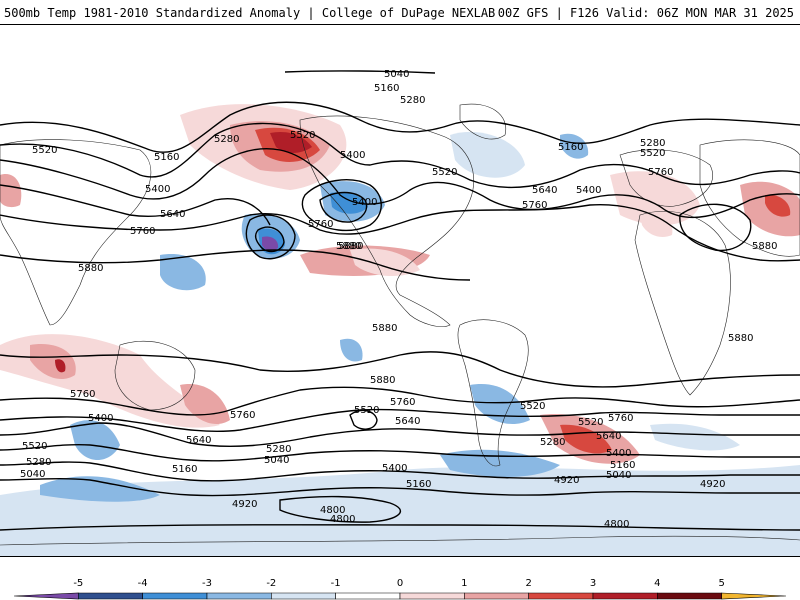  I want to click on colorbar-tick-label: 1, so click(464, 583).